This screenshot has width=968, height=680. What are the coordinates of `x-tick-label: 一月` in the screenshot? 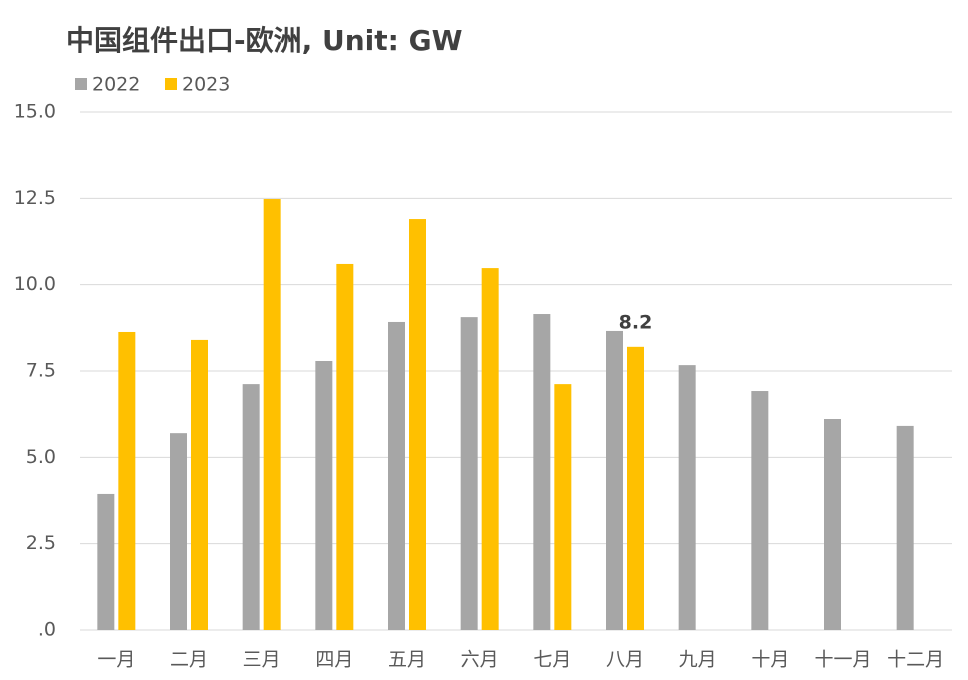 It's located at (116, 660).